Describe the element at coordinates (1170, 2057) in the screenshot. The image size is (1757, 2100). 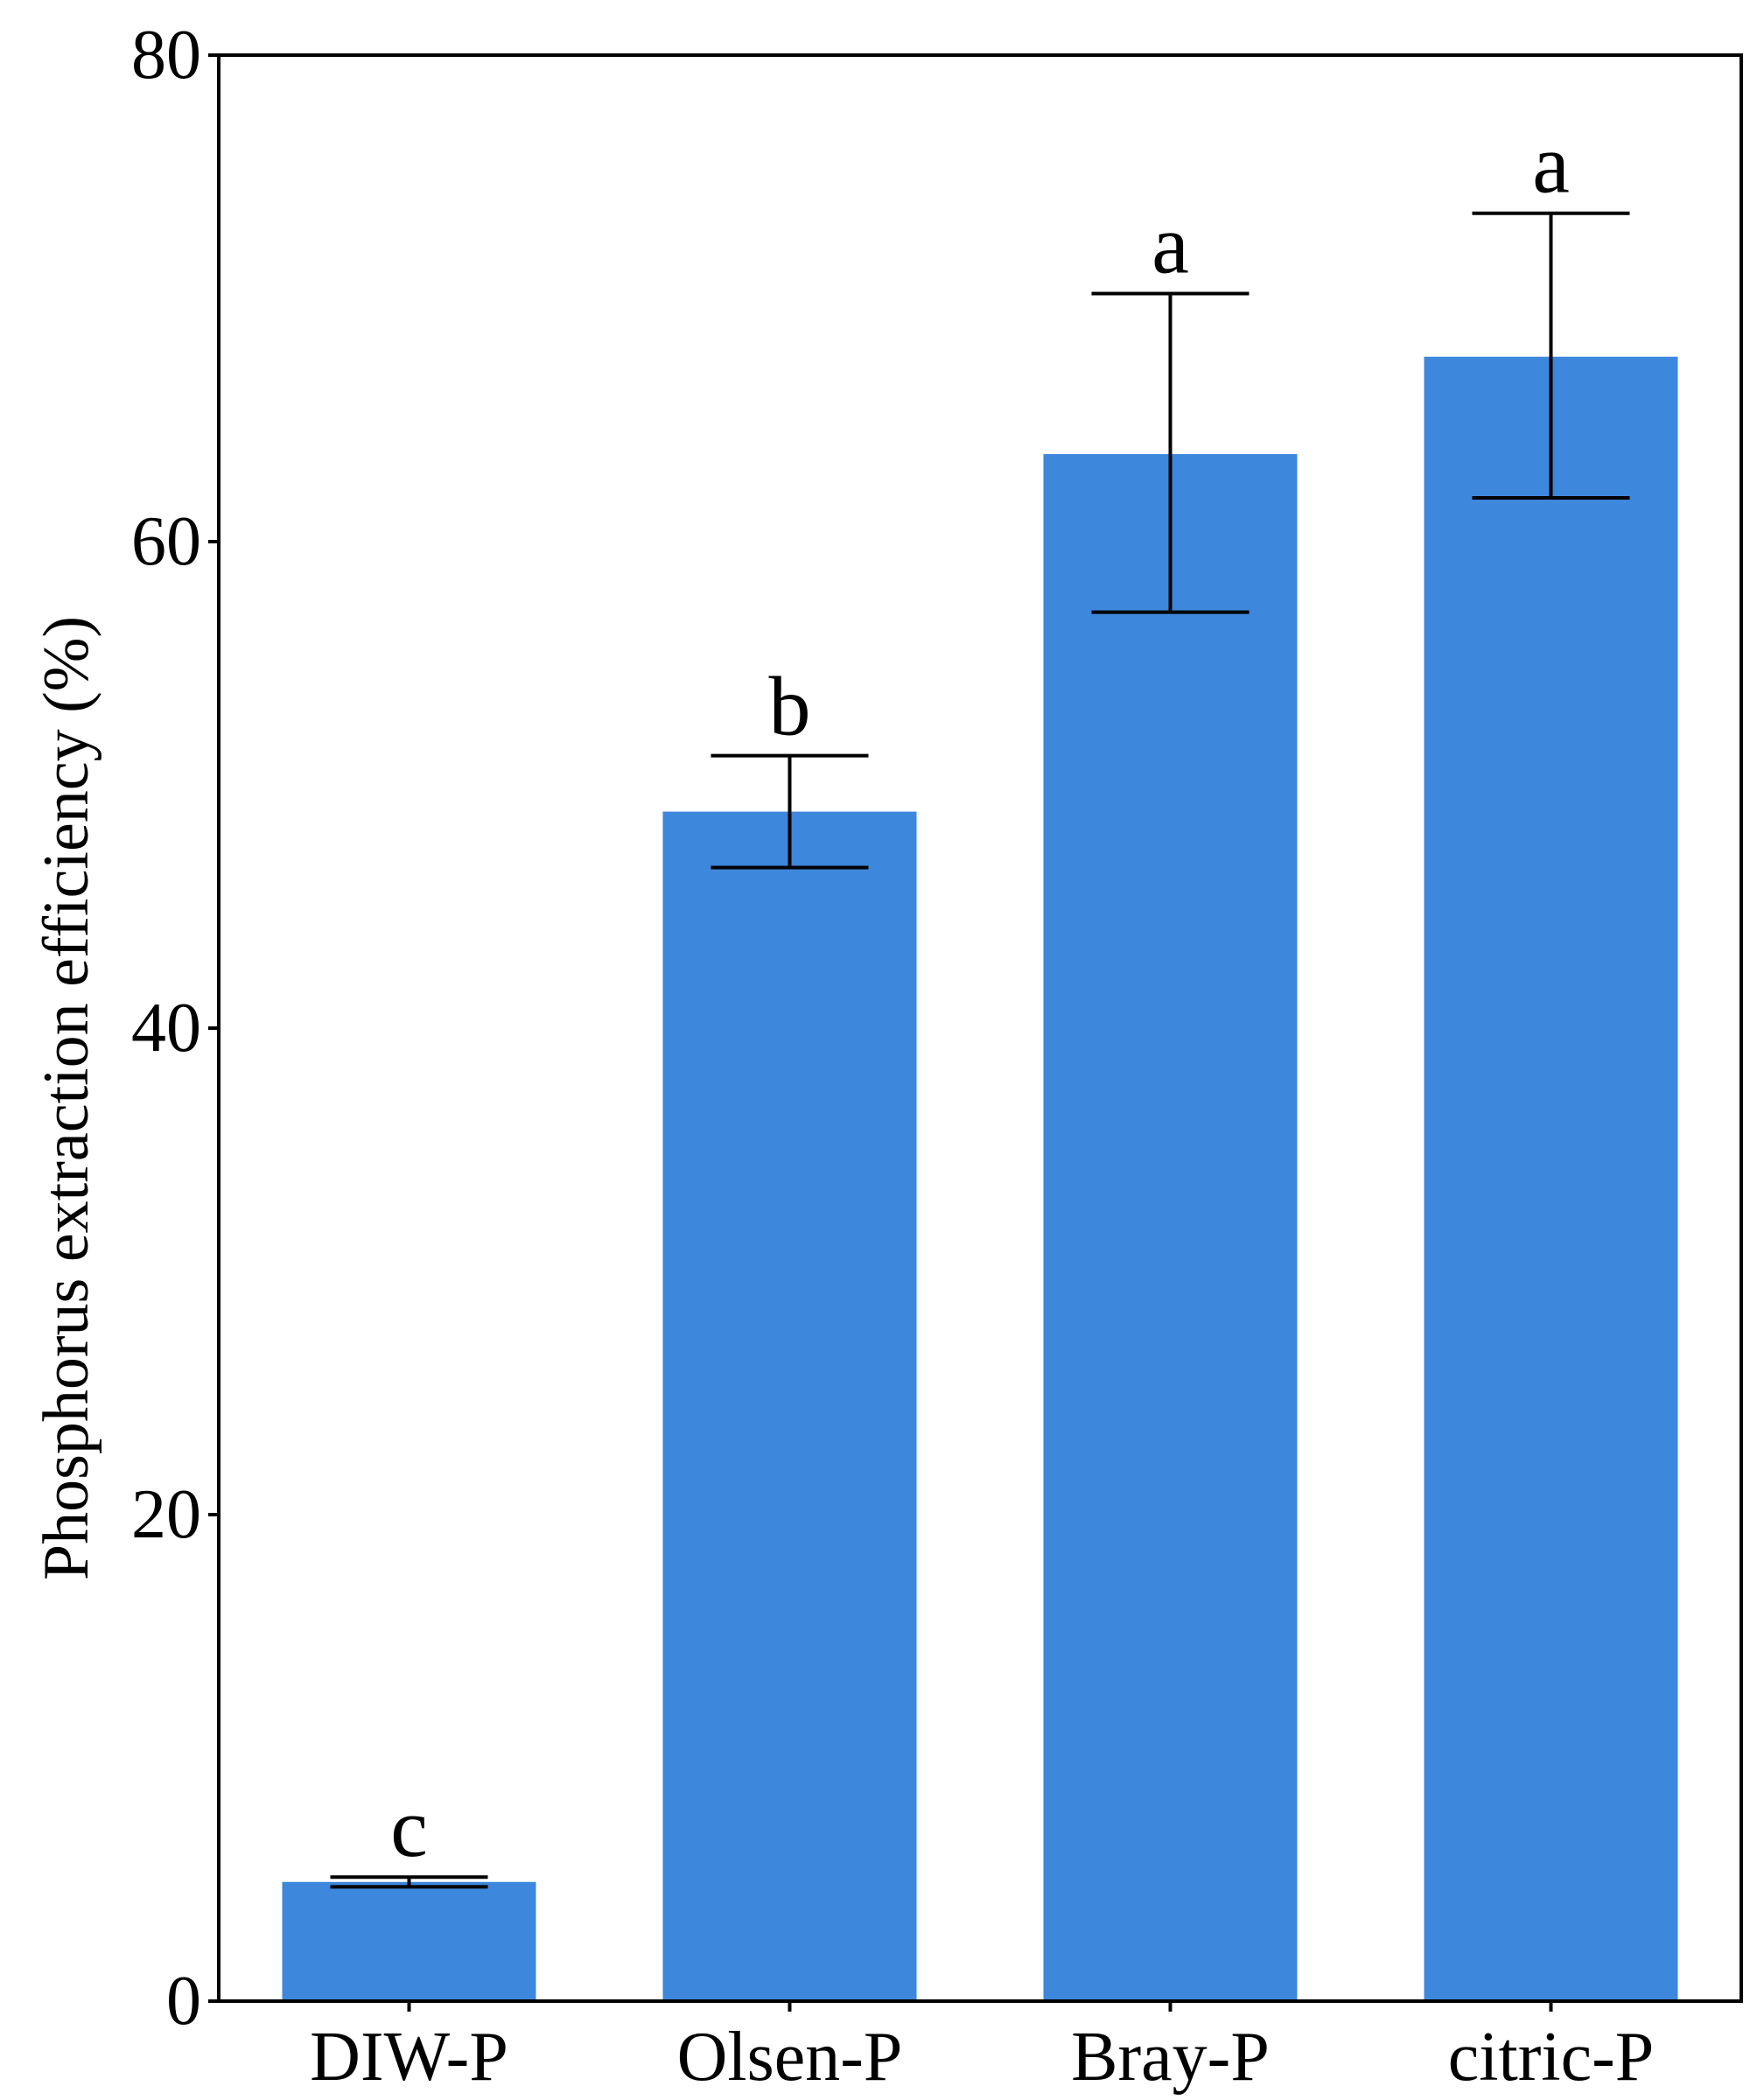
I see `x-tick-label: Bray-P` at that location.